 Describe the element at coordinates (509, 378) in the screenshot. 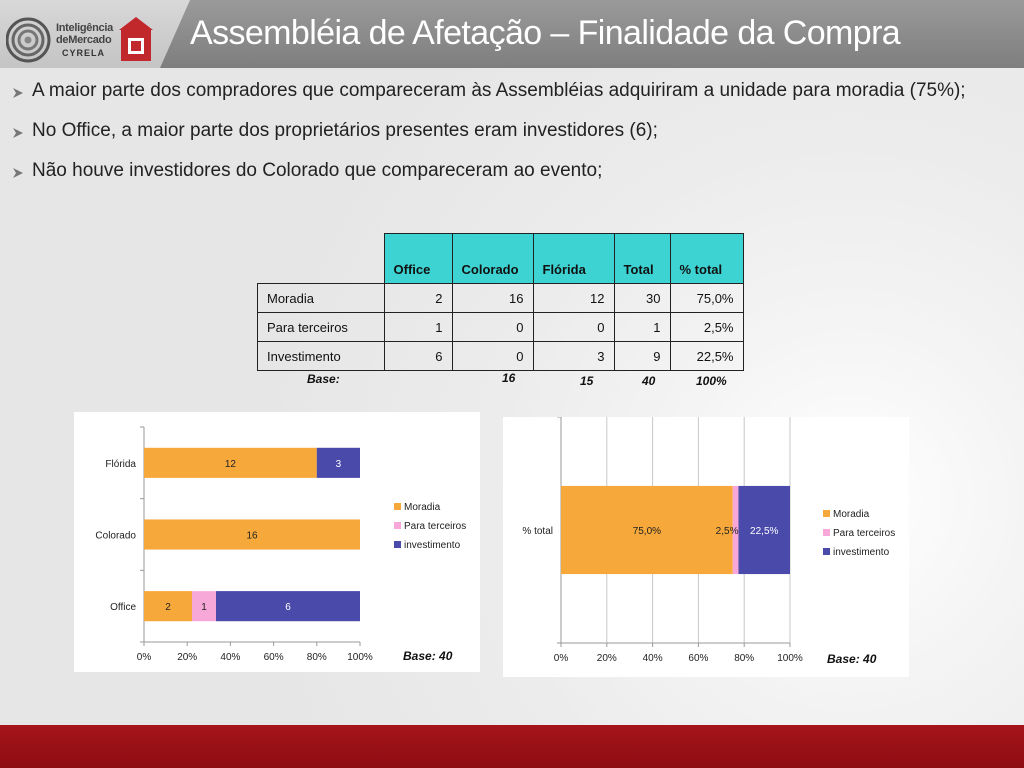

I see `table-base-value: 16` at that location.